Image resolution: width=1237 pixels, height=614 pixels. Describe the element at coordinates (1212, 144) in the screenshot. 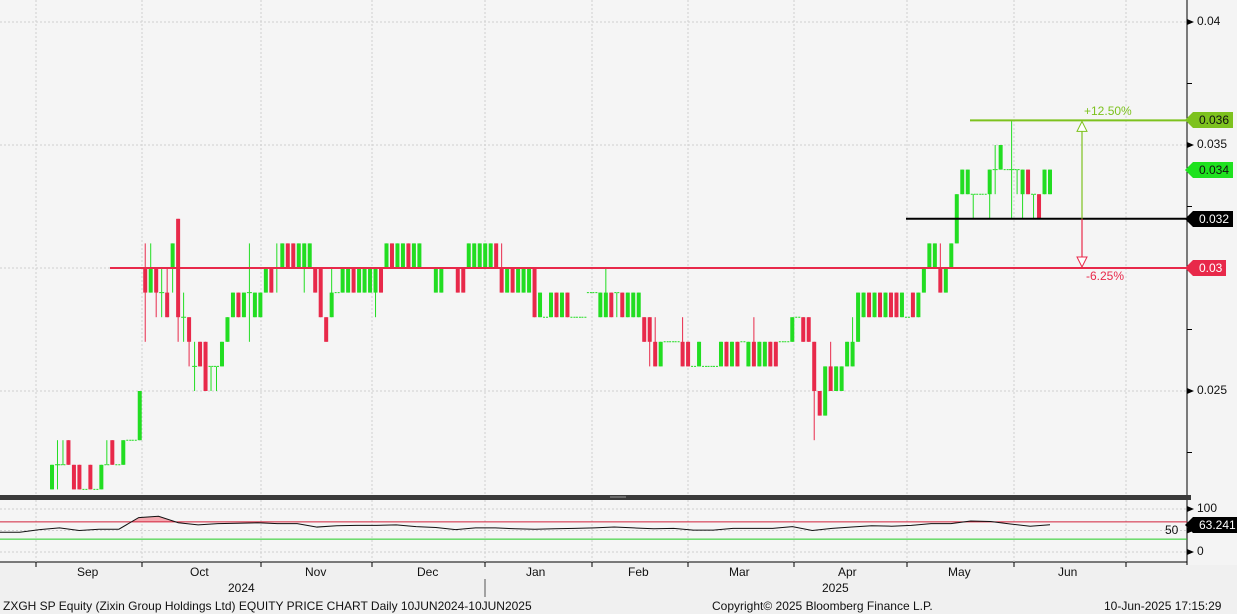

I see `y-tick-label: 0.035` at that location.